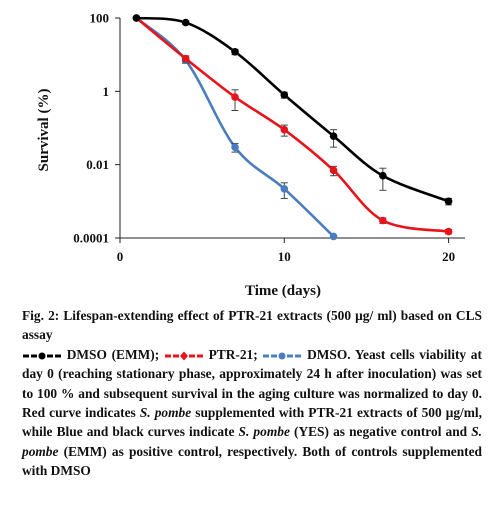 The image size is (495, 527). Describe the element at coordinates (165, 413) in the screenshot. I see `caption-species-1: S. pombe` at that location.